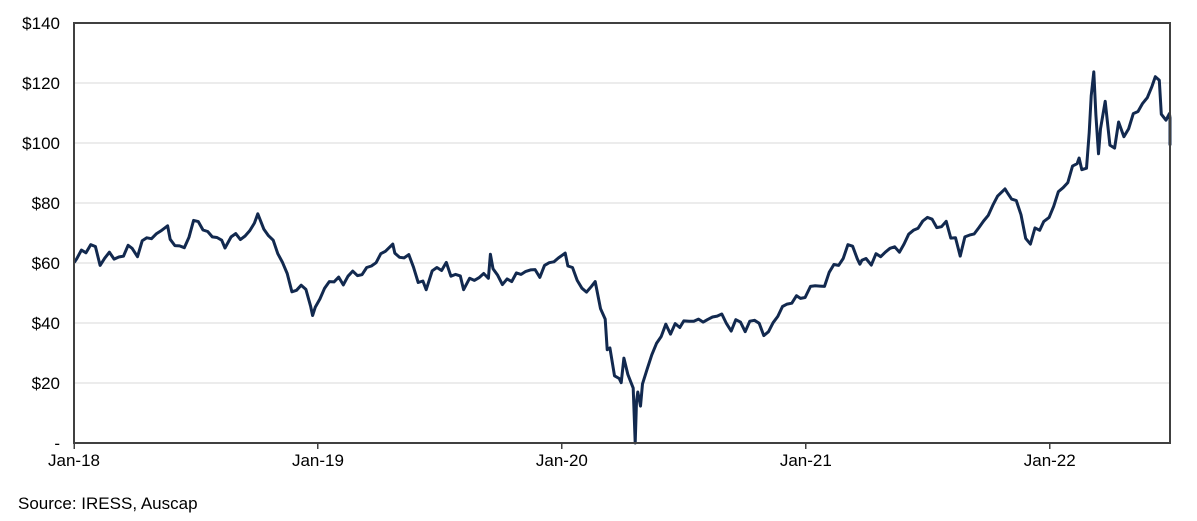 Image resolution: width=1197 pixels, height=521 pixels. I want to click on x-axis-label: Jan-18, so click(74, 460).